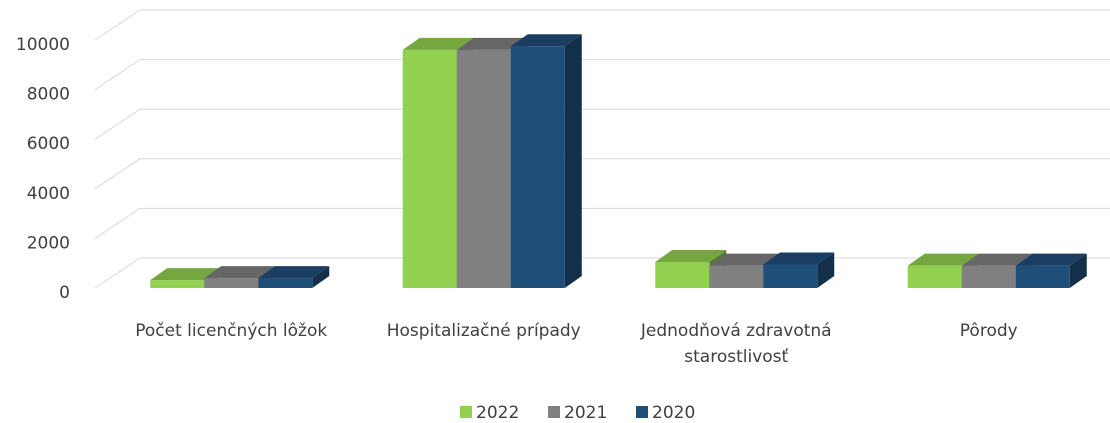 The width and height of the screenshot is (1110, 423). What do you see at coordinates (48, 194) in the screenshot?
I see `y-tick-label: 4000` at bounding box center [48, 194].